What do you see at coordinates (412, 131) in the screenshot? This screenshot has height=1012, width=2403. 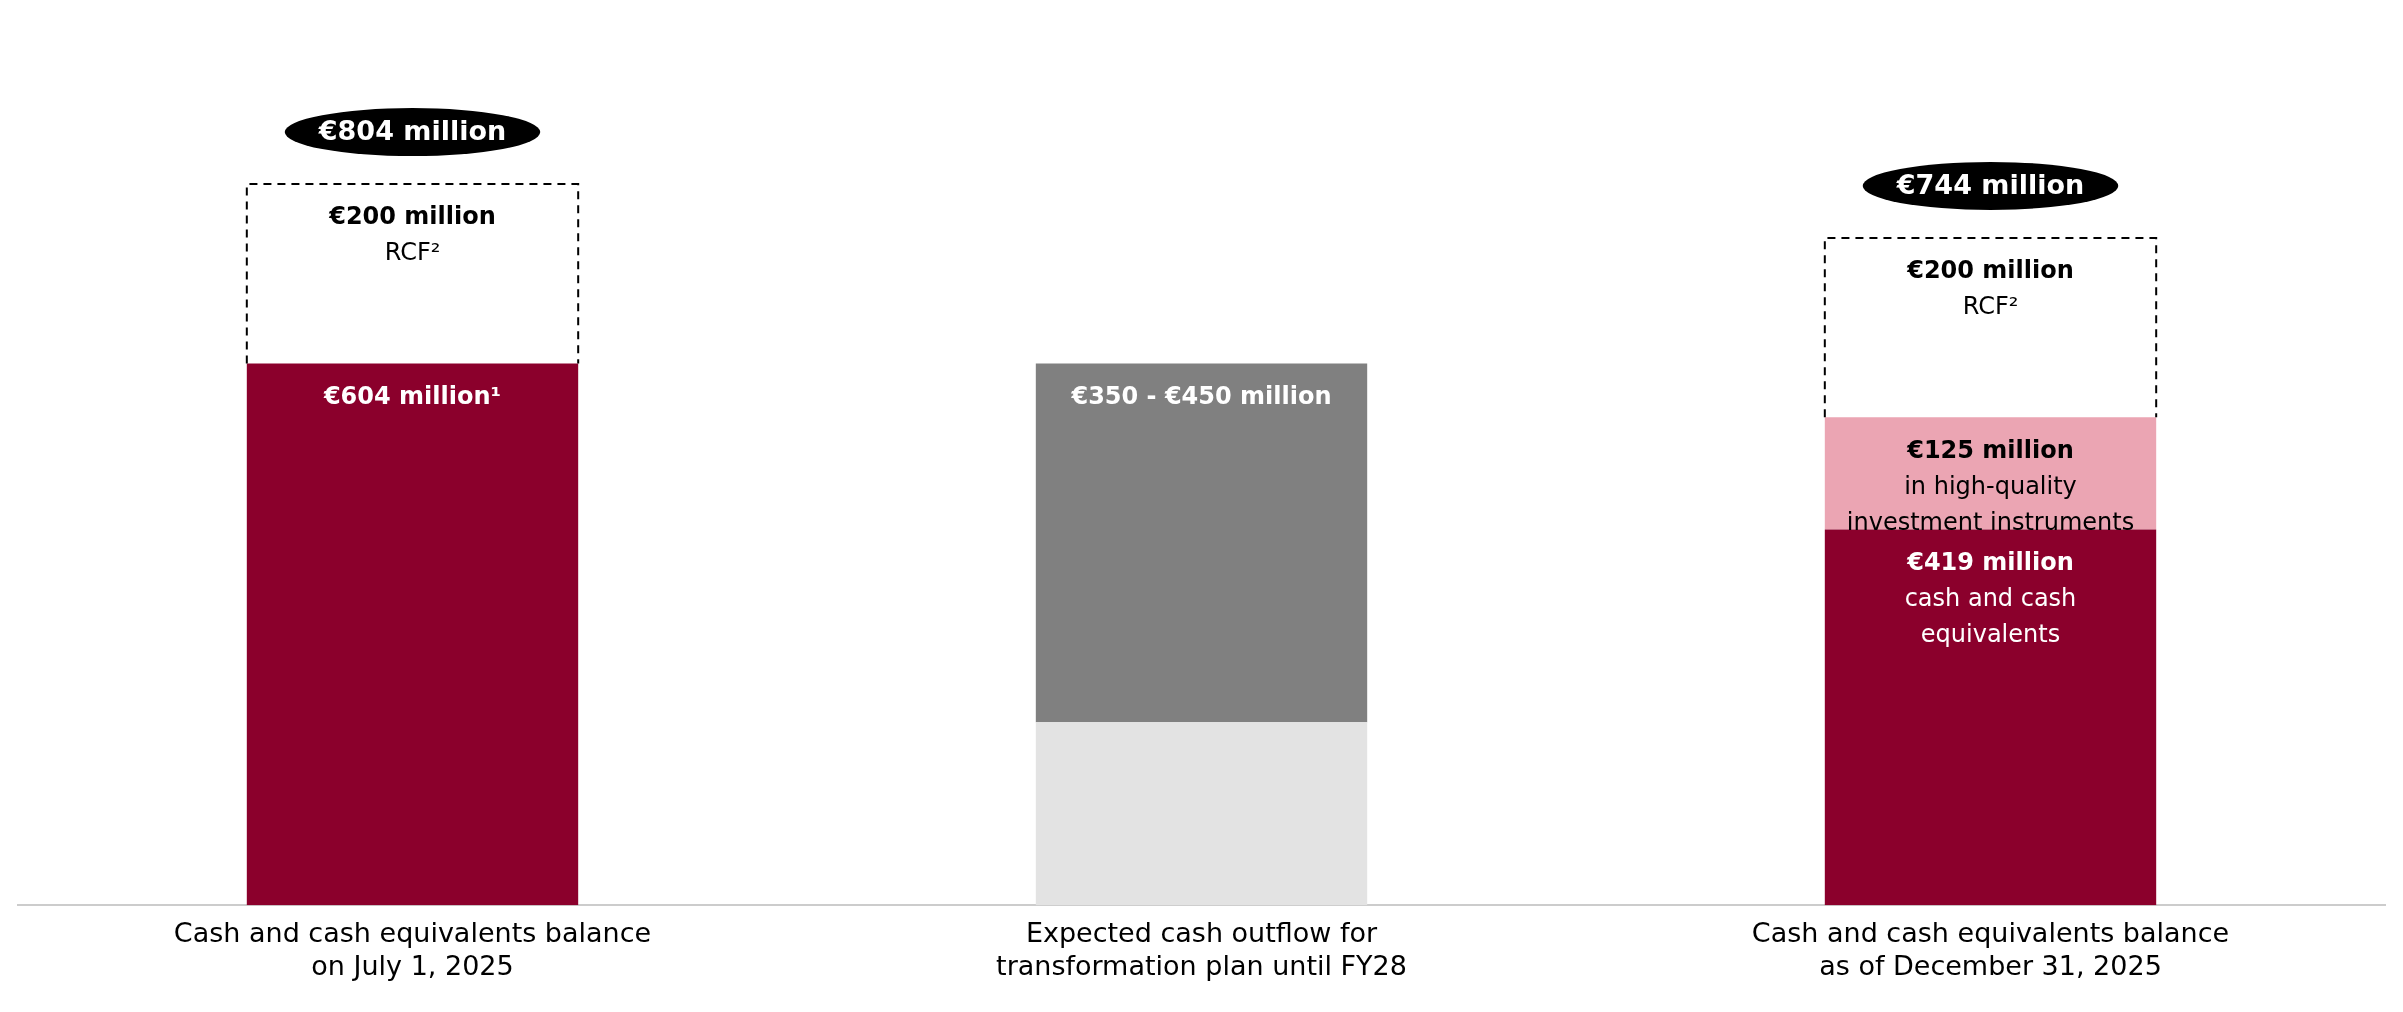 I see `total-label: €804 million` at bounding box center [412, 131].